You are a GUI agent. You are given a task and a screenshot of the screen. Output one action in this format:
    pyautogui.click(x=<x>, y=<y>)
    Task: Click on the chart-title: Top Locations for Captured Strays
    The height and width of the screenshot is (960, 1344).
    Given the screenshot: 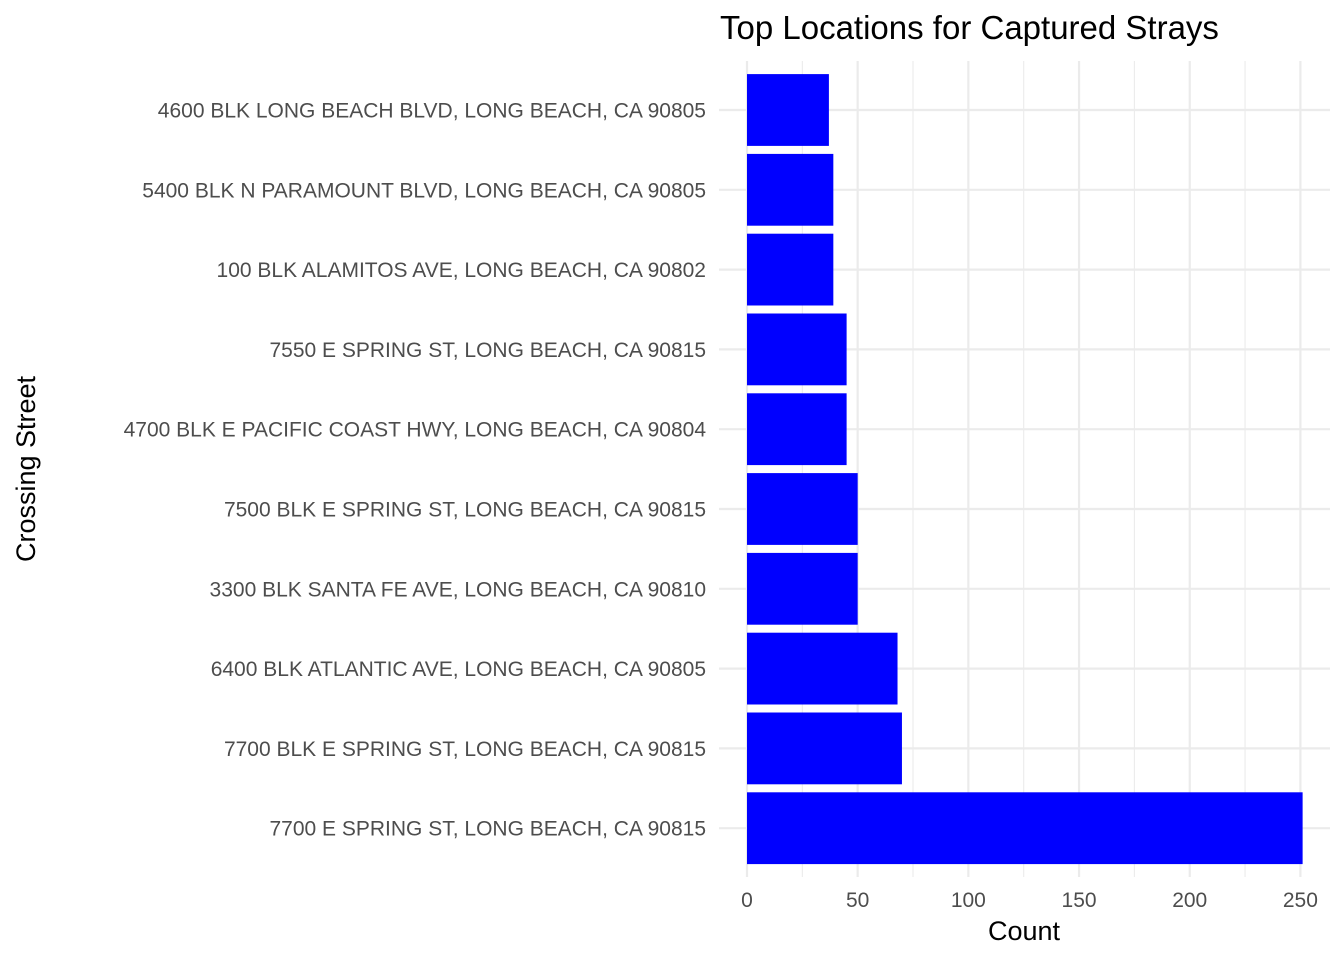 What is the action you would take?
    pyautogui.click(x=969, y=27)
    